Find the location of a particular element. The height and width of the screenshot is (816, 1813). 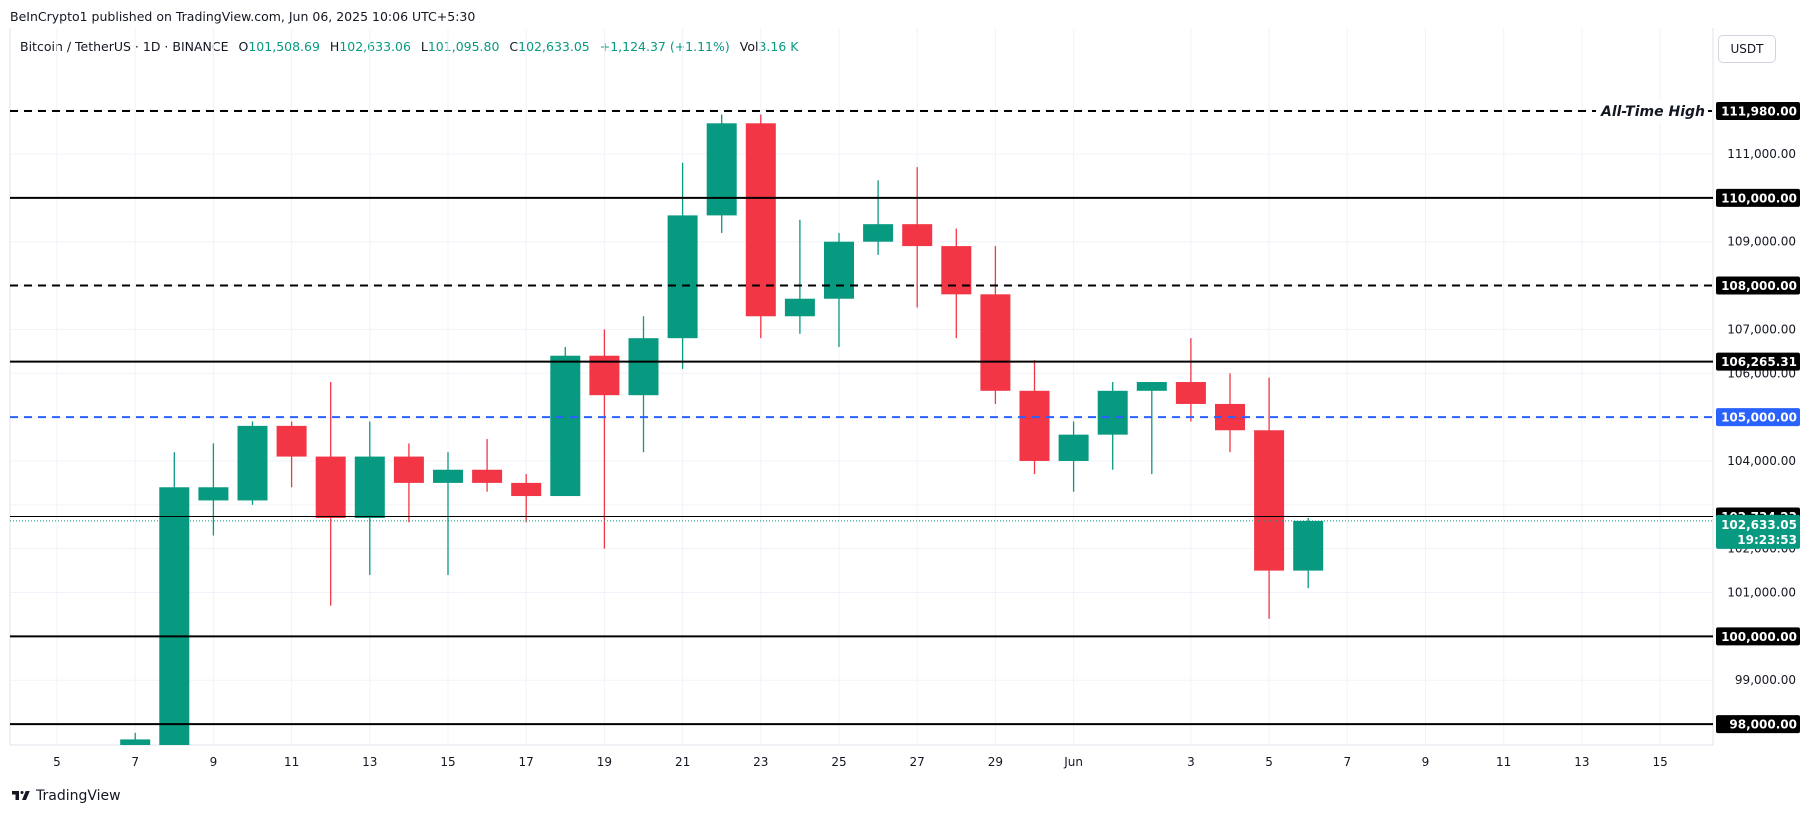

last-price-badge is located at coordinates (1758, 531).